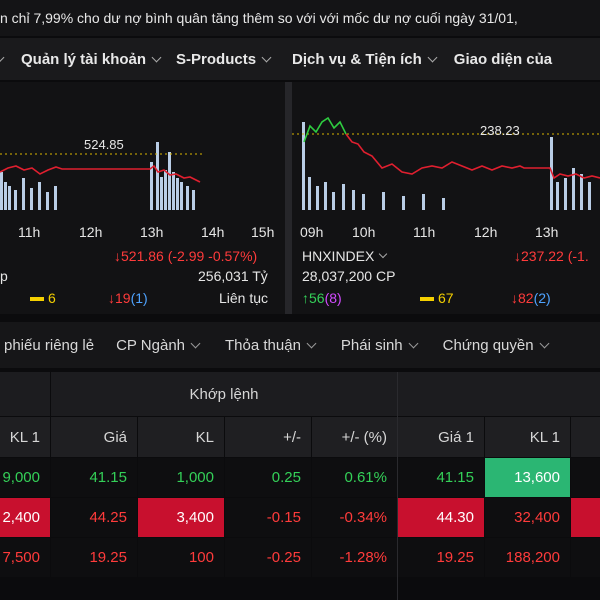 The image size is (600, 600). Describe the element at coordinates (49, 345) in the screenshot. I see `tab-private-stocks: phiếu riêng lẻ` at that location.